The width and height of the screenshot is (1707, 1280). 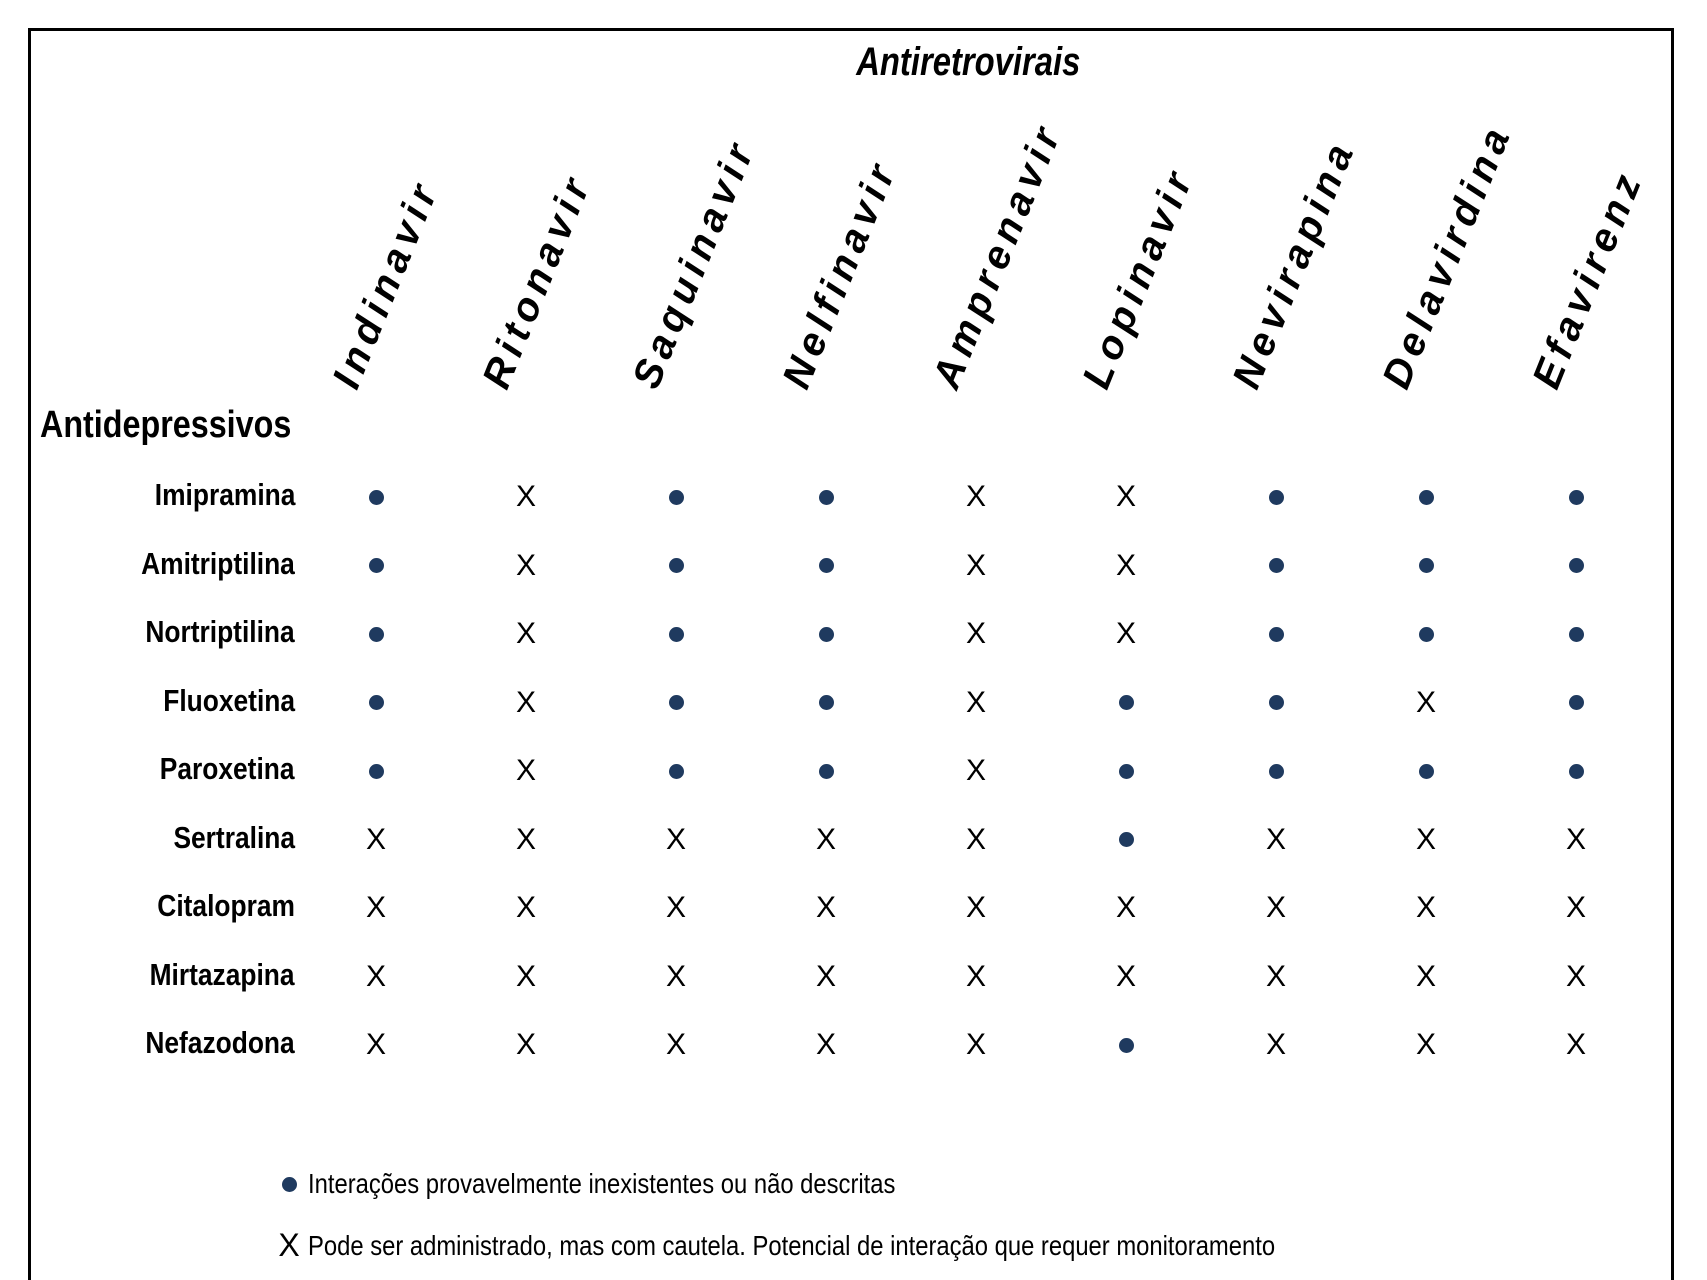 What do you see at coordinates (234, 837) in the screenshot?
I see `row-label: Sertralina` at bounding box center [234, 837].